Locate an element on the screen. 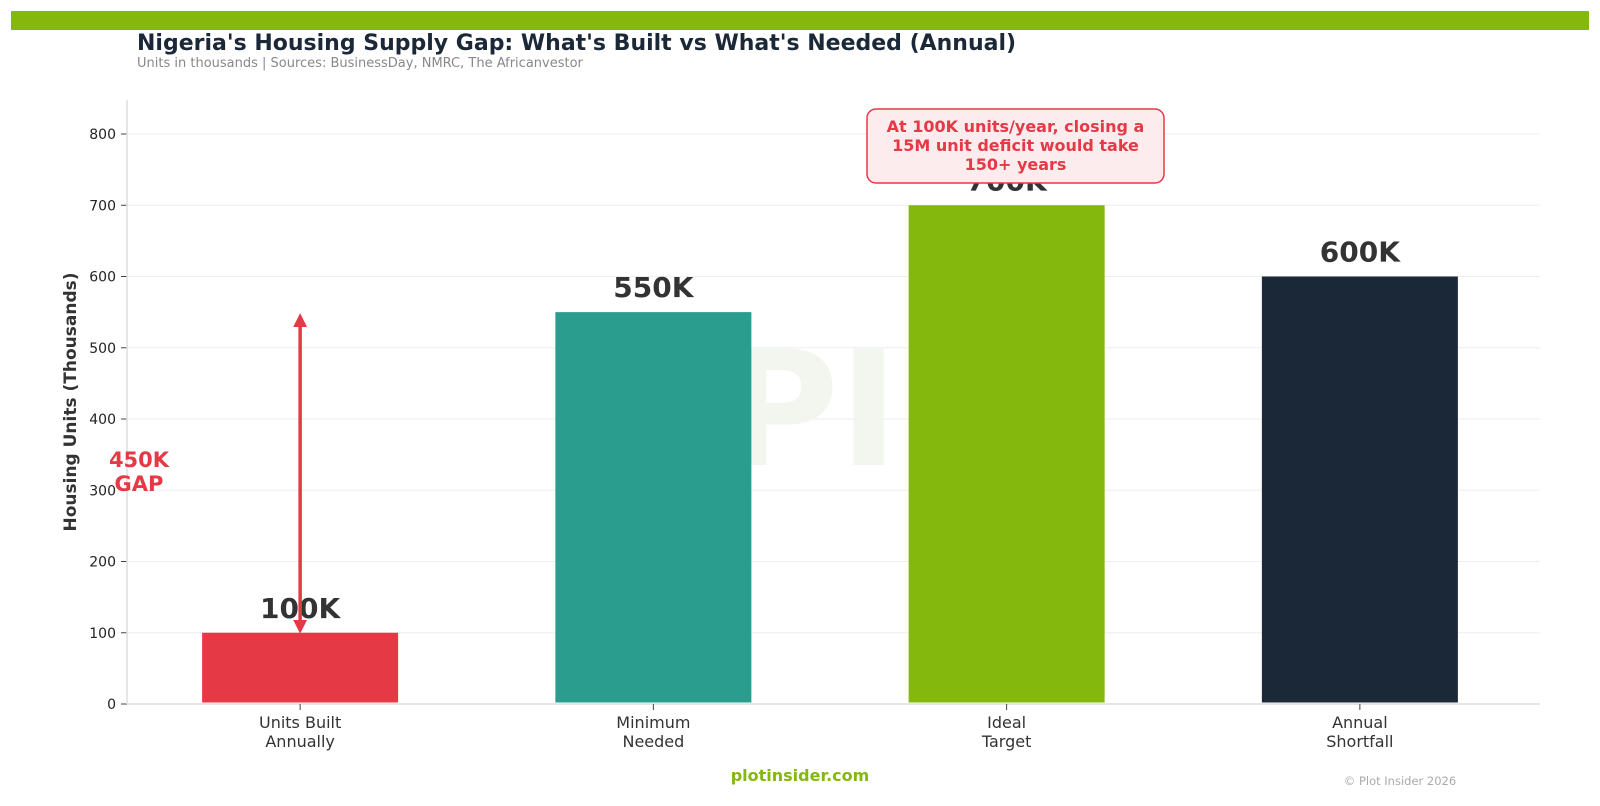 The image size is (1600, 806). bar-value-label: 550K is located at coordinates (653, 287).